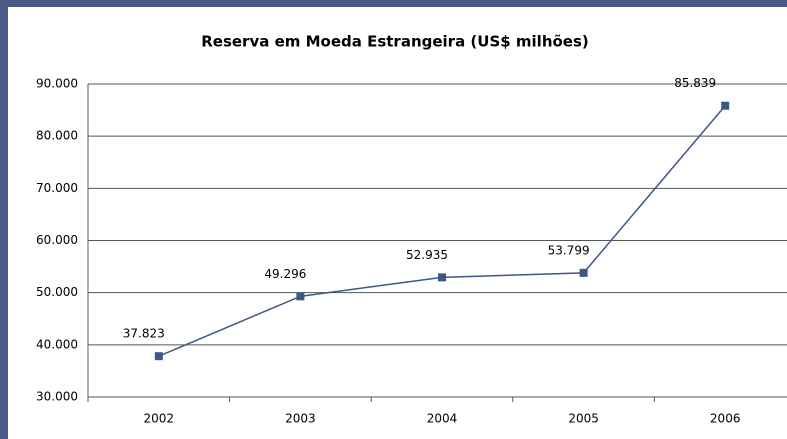 This screenshot has width=787, height=439. What do you see at coordinates (695, 83) in the screenshot?
I see `data-label: 85.839` at bounding box center [695, 83].